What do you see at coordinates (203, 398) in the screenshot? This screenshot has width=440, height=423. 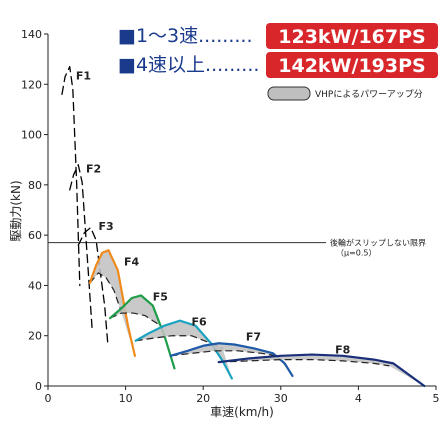 I see `x-tick-label: 20` at bounding box center [203, 398].